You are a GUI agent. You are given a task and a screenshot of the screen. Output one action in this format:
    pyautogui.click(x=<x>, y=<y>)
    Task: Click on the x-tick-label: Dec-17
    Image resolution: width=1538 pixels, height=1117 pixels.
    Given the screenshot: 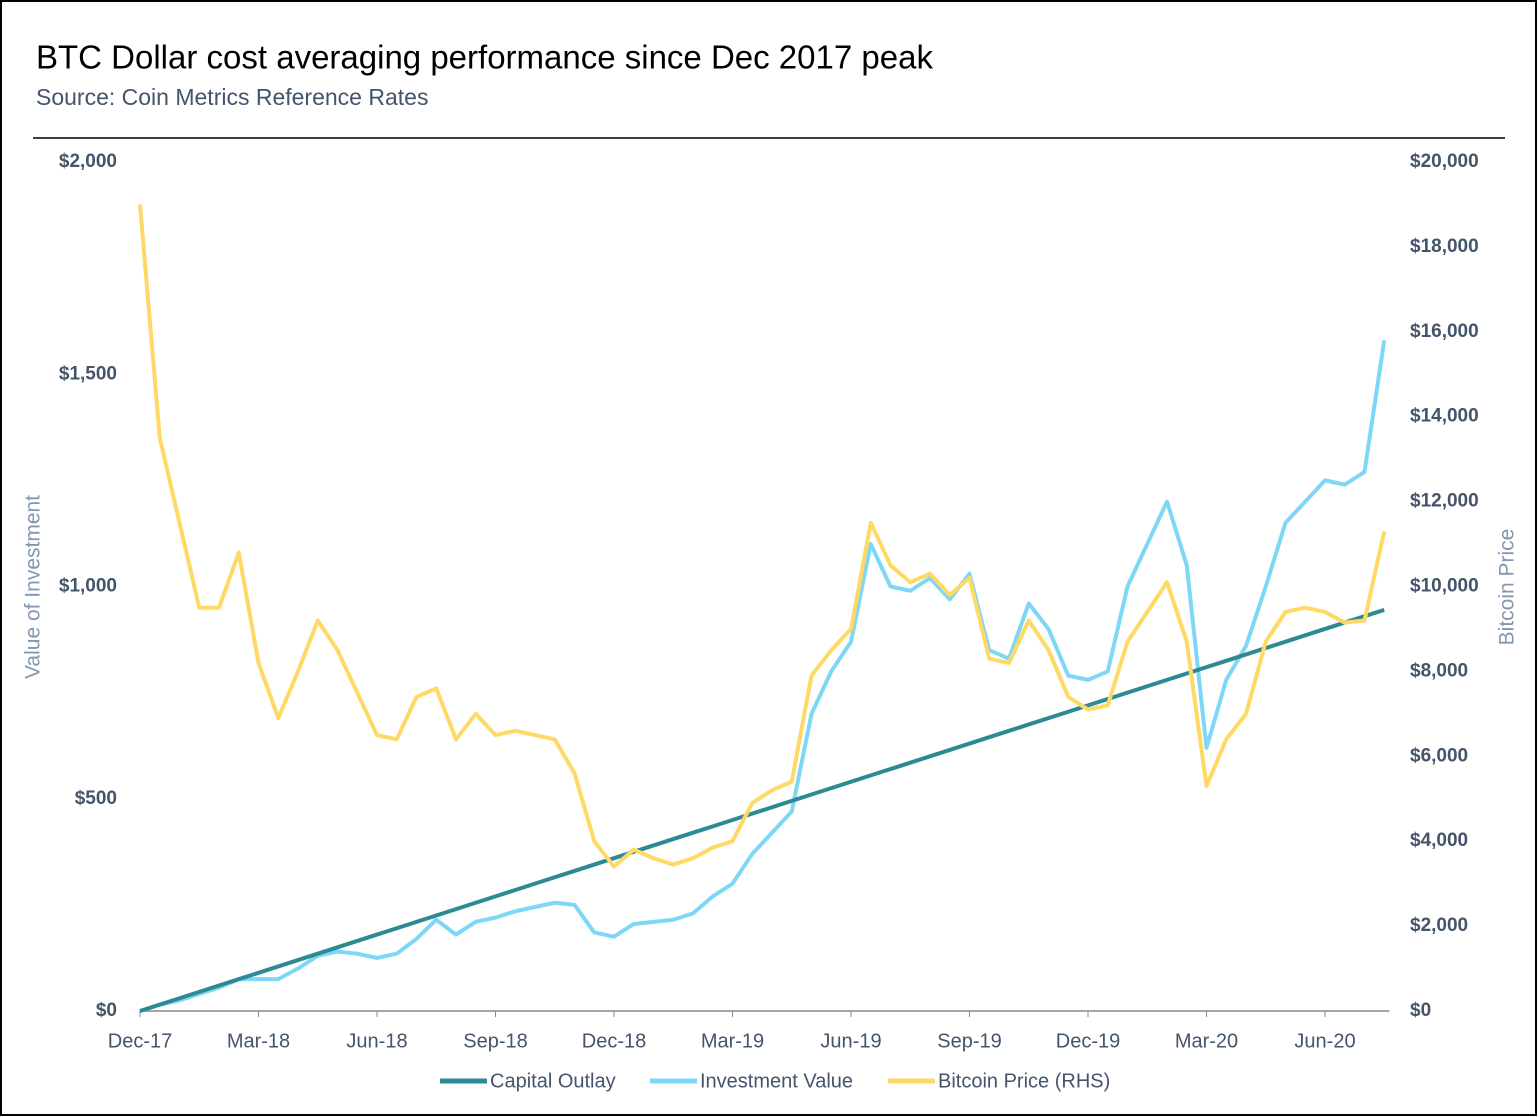 What is the action you would take?
    pyautogui.click(x=140, y=1041)
    